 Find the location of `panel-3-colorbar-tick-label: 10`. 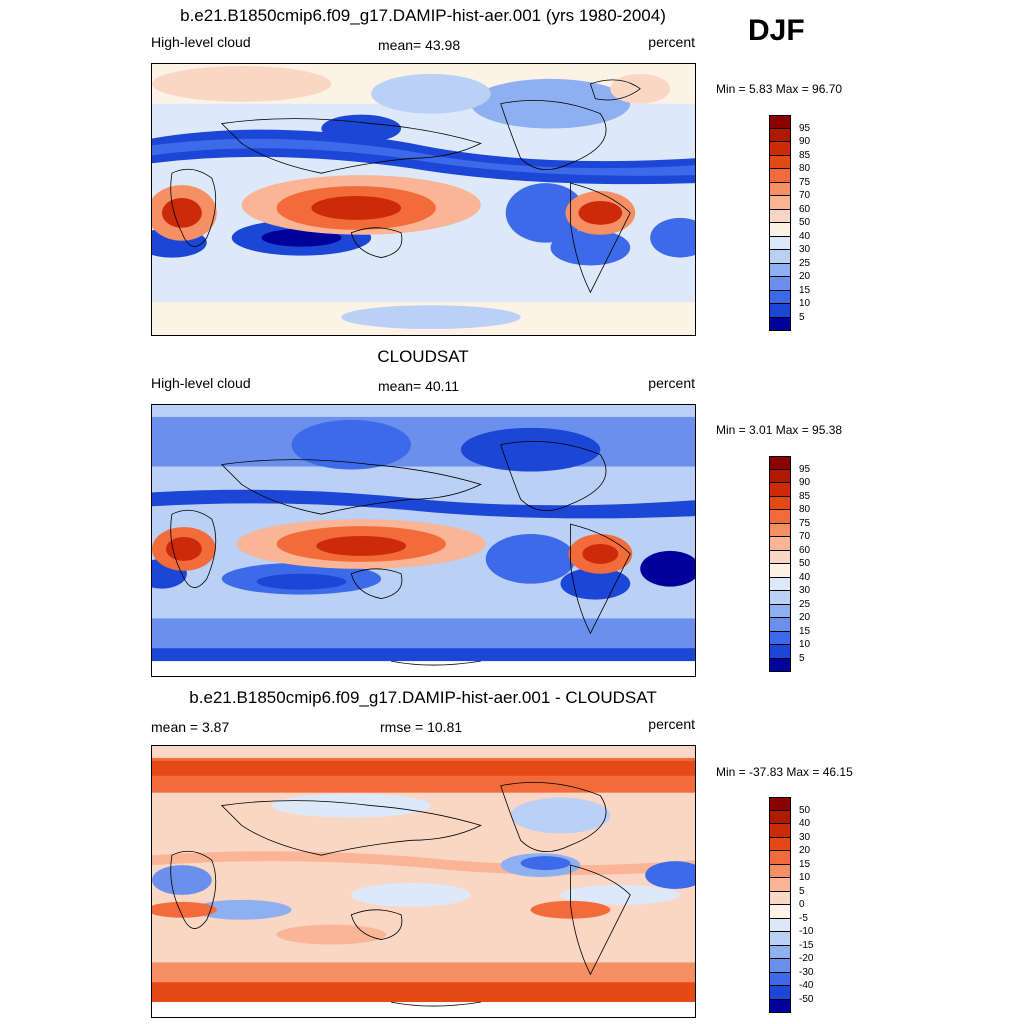

panel-3-colorbar-tick-label: 10 is located at coordinates (805, 877).